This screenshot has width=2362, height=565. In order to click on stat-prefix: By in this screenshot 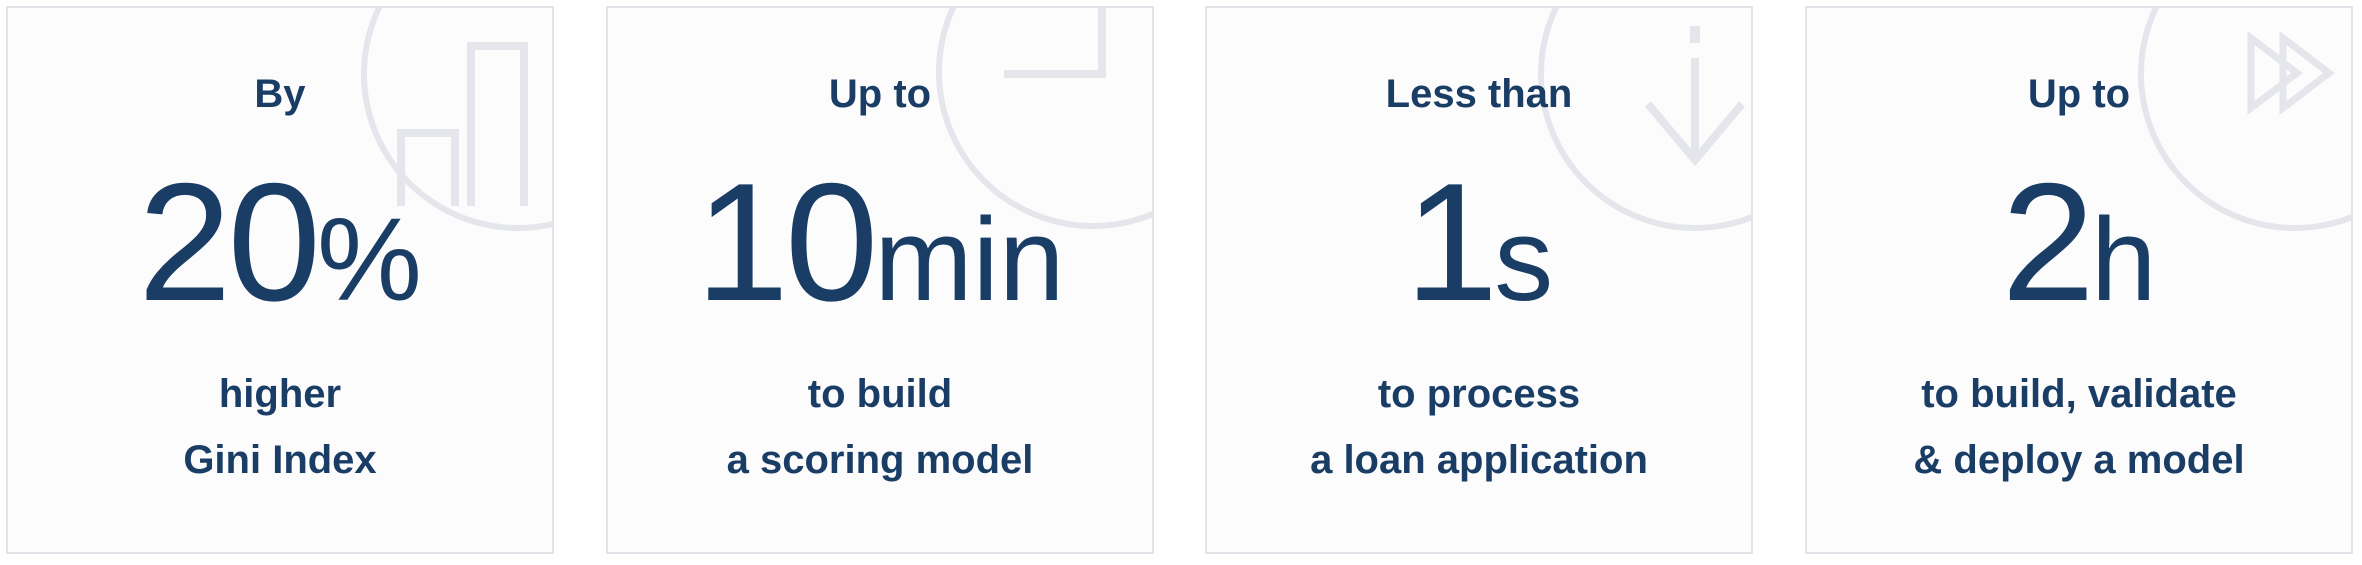, I will do `click(280, 94)`.